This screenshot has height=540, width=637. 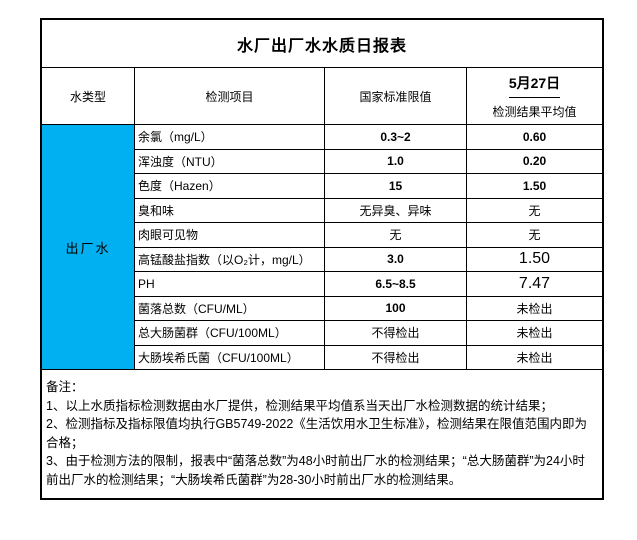 I want to click on table-row: PH 6.5~8.5 7.47, so click(x=368, y=284).